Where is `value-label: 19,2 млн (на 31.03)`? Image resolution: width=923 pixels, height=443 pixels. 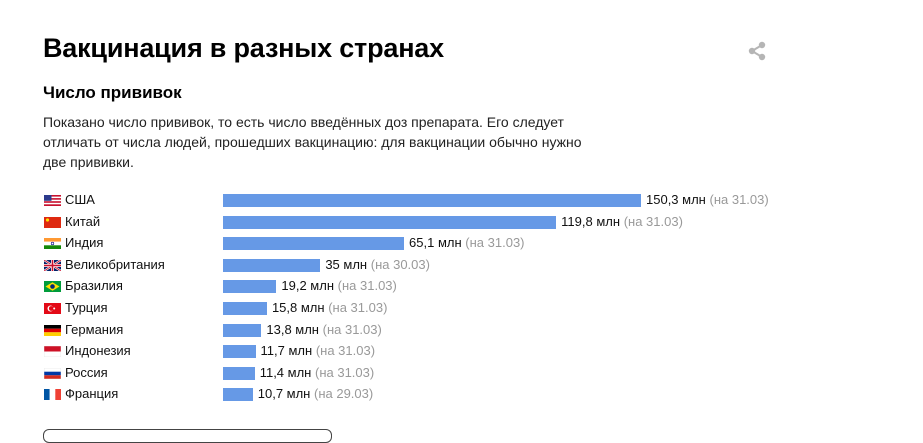
value-label: 19,2 млн (на 31.03) is located at coordinates (338, 285).